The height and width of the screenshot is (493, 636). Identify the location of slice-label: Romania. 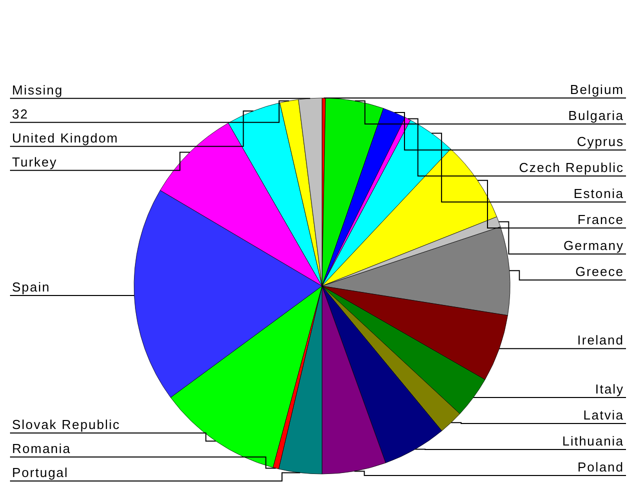
(42, 448).